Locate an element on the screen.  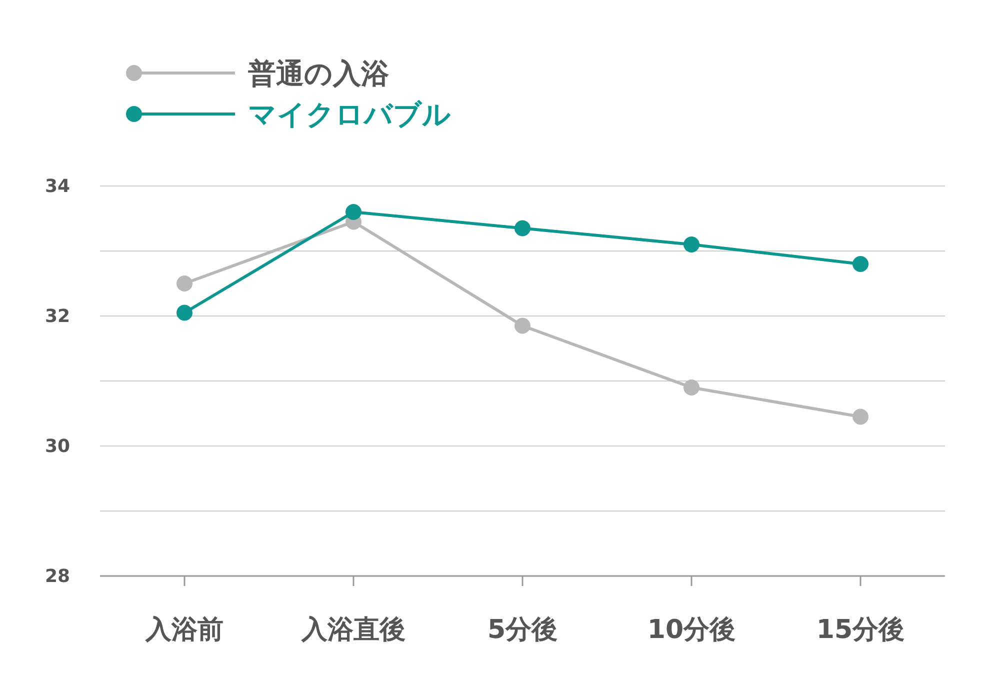
x-tick-label: 5分後 is located at coordinates (522, 630).